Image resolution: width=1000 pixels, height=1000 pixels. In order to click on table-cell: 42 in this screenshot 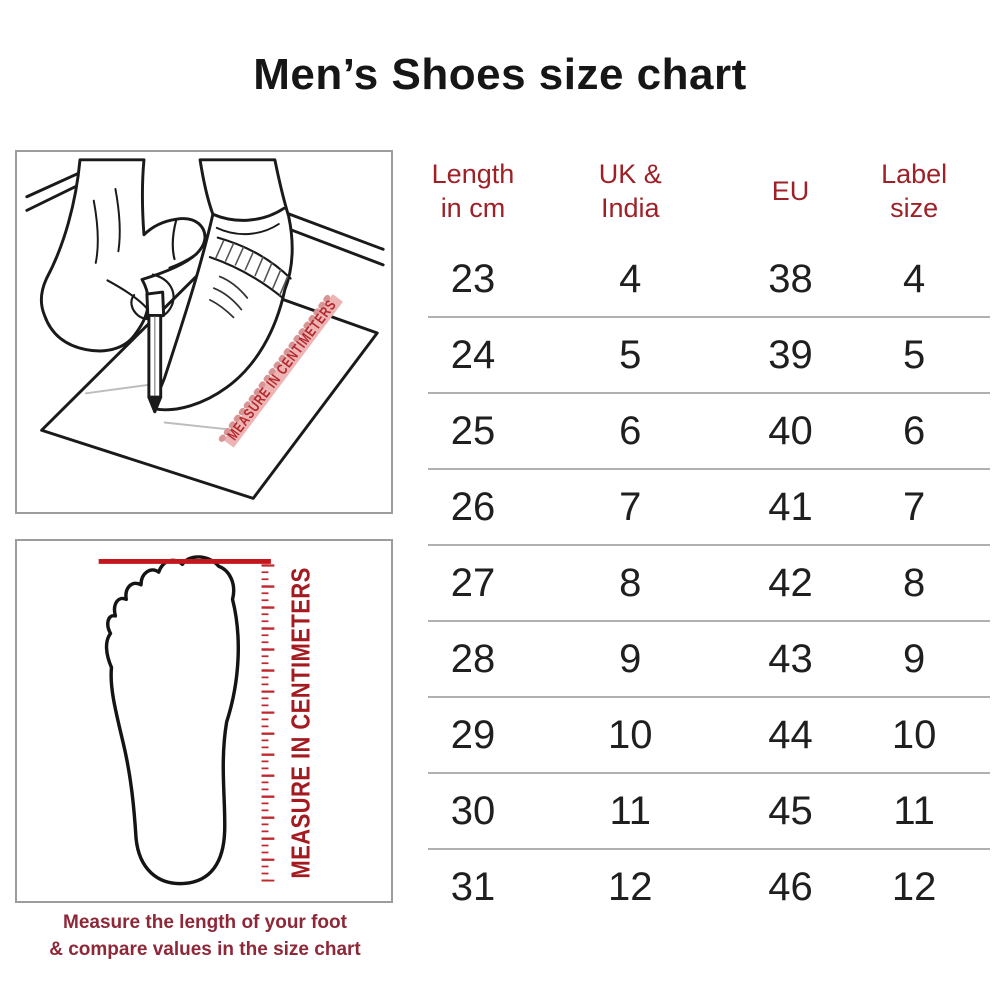, I will do `click(790, 582)`.